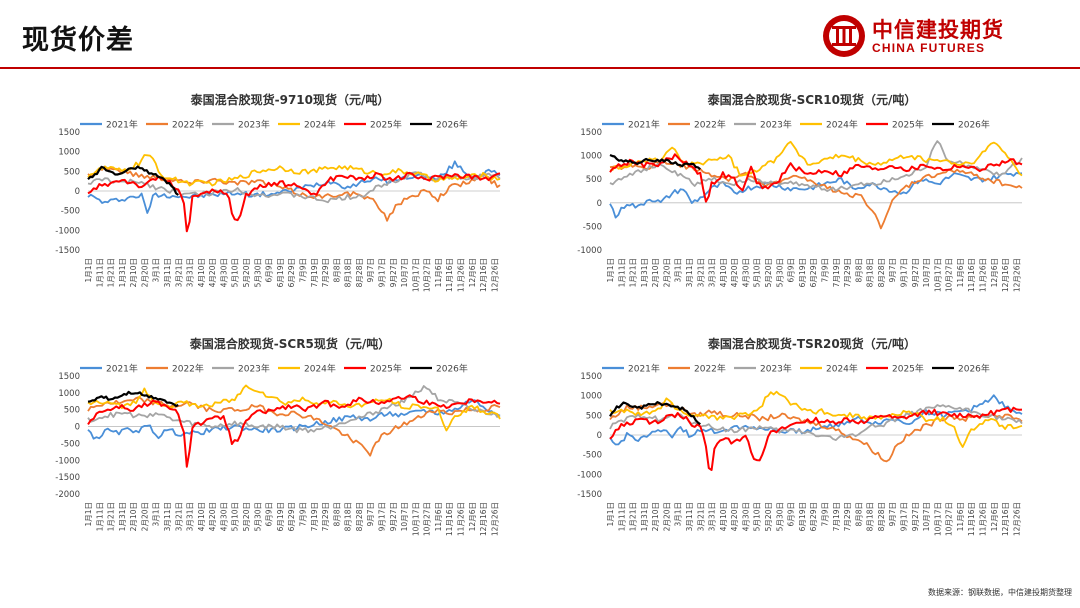 The height and width of the screenshot is (608, 1080). What do you see at coordinates (257, 516) in the screenshot?
I see `x-tick-label: 5月30日` at bounding box center [257, 516].